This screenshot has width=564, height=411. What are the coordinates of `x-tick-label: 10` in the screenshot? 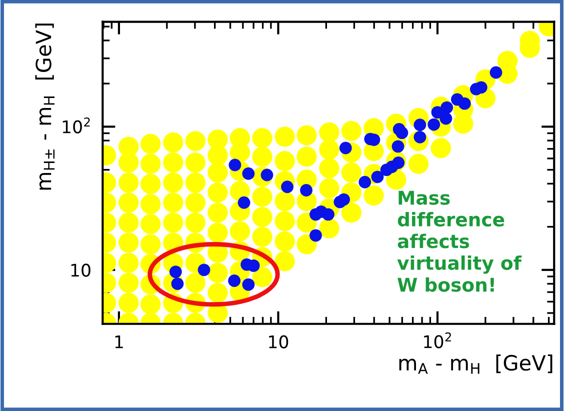 It's located at (278, 341).